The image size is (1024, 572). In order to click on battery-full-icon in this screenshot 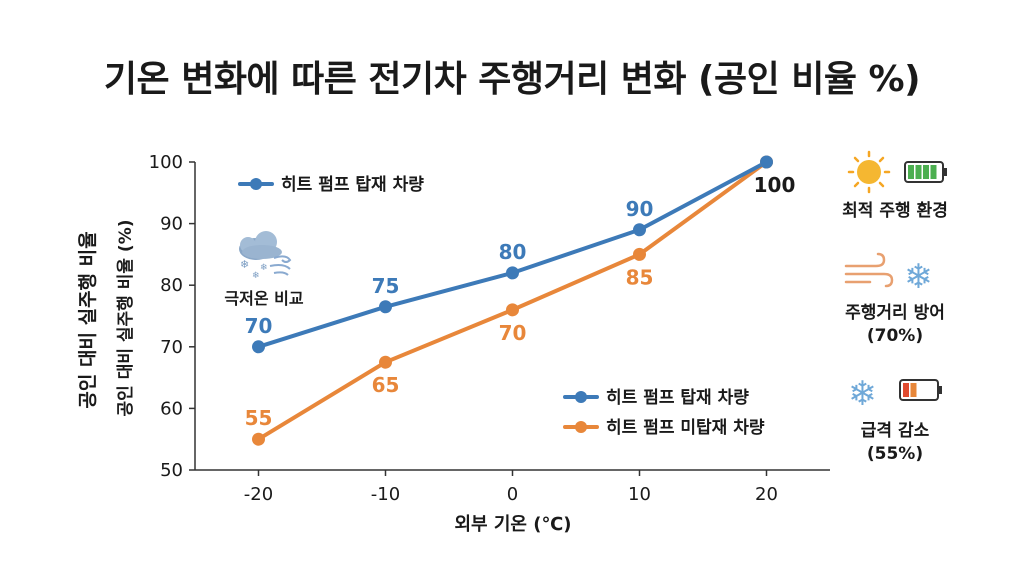, I will do `click(925, 172)`.